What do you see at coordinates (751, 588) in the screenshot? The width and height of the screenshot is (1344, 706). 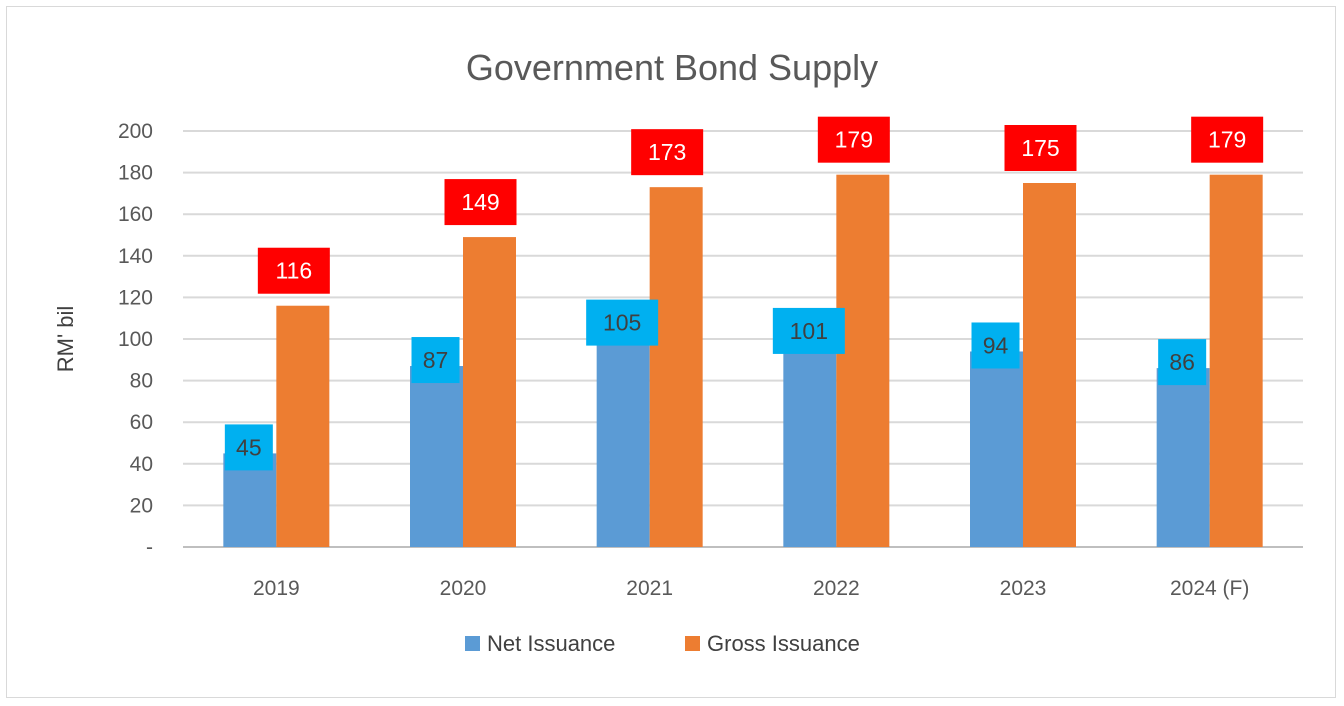 I see `x-axis-ticks: 2019 2020 2021 2022 2023 2024 (F)` at bounding box center [751, 588].